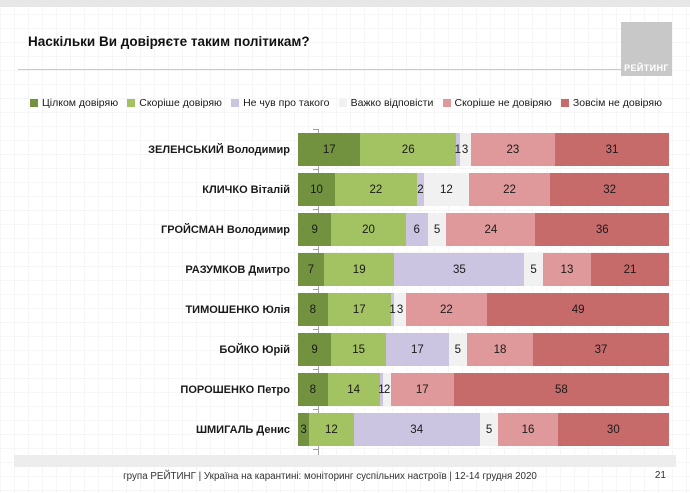 Image resolution: width=690 pixels, height=493 pixels. I want to click on segment-value: 6, so click(416, 229).